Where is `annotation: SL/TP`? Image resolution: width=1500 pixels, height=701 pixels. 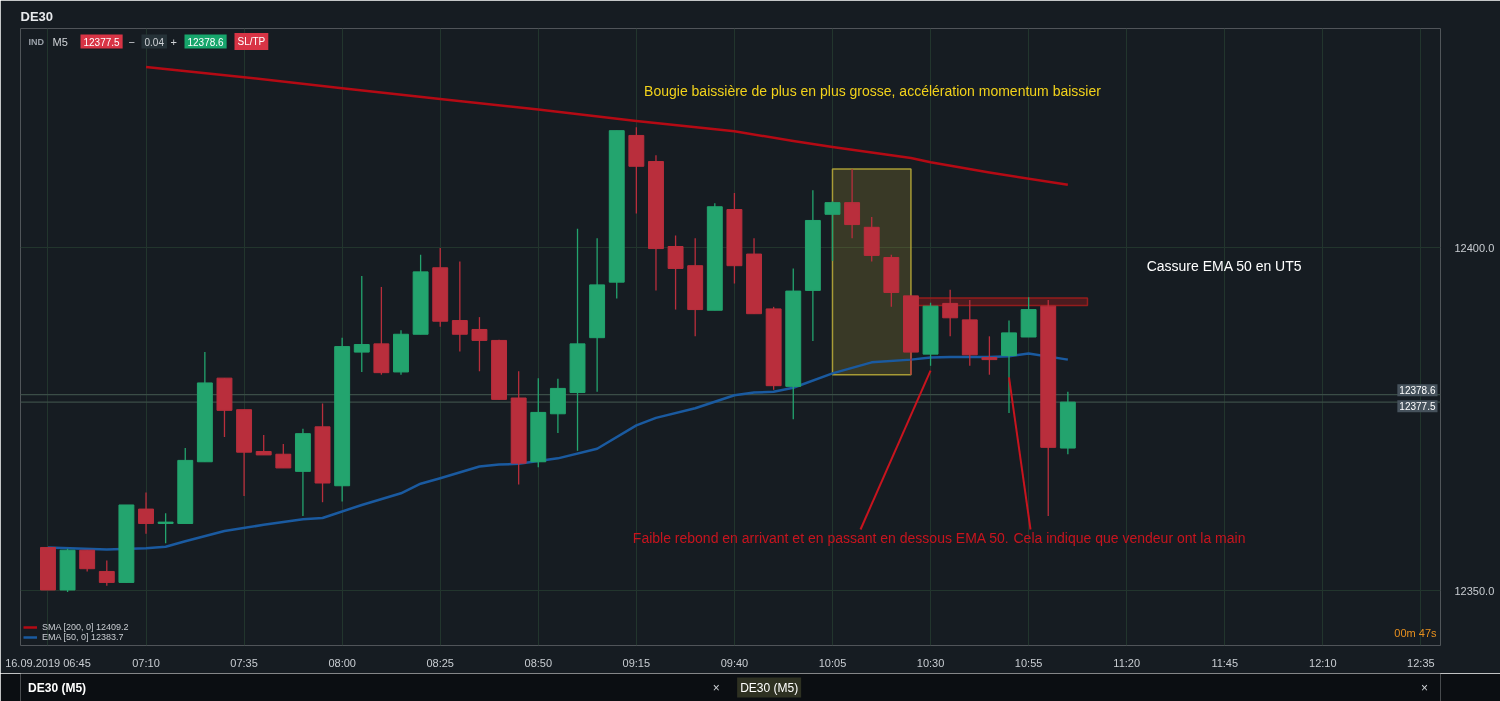 annotation: SL/TP is located at coordinates (251, 41).